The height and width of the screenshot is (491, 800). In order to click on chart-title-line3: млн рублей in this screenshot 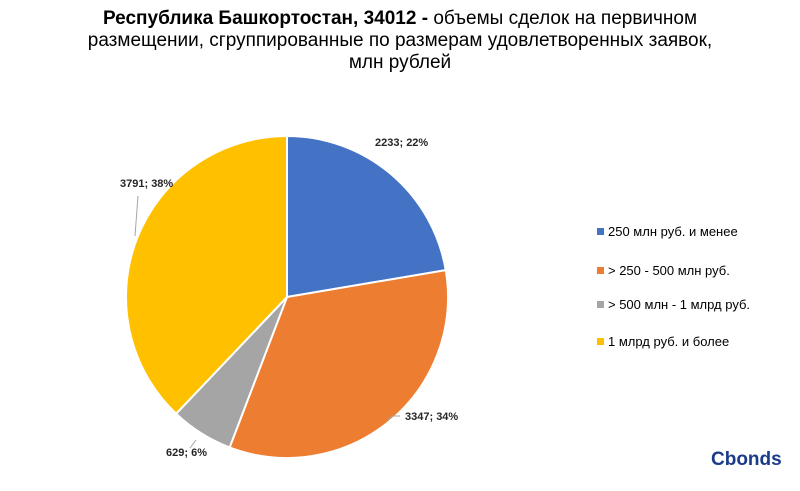, I will do `click(400, 62)`.